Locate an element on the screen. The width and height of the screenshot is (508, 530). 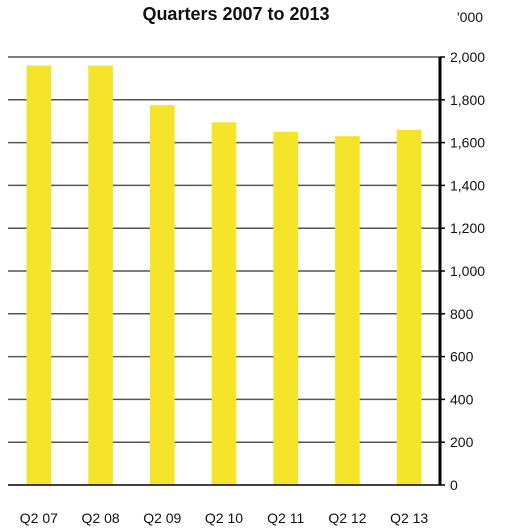
y-tick-label: 200 is located at coordinates (462, 442).